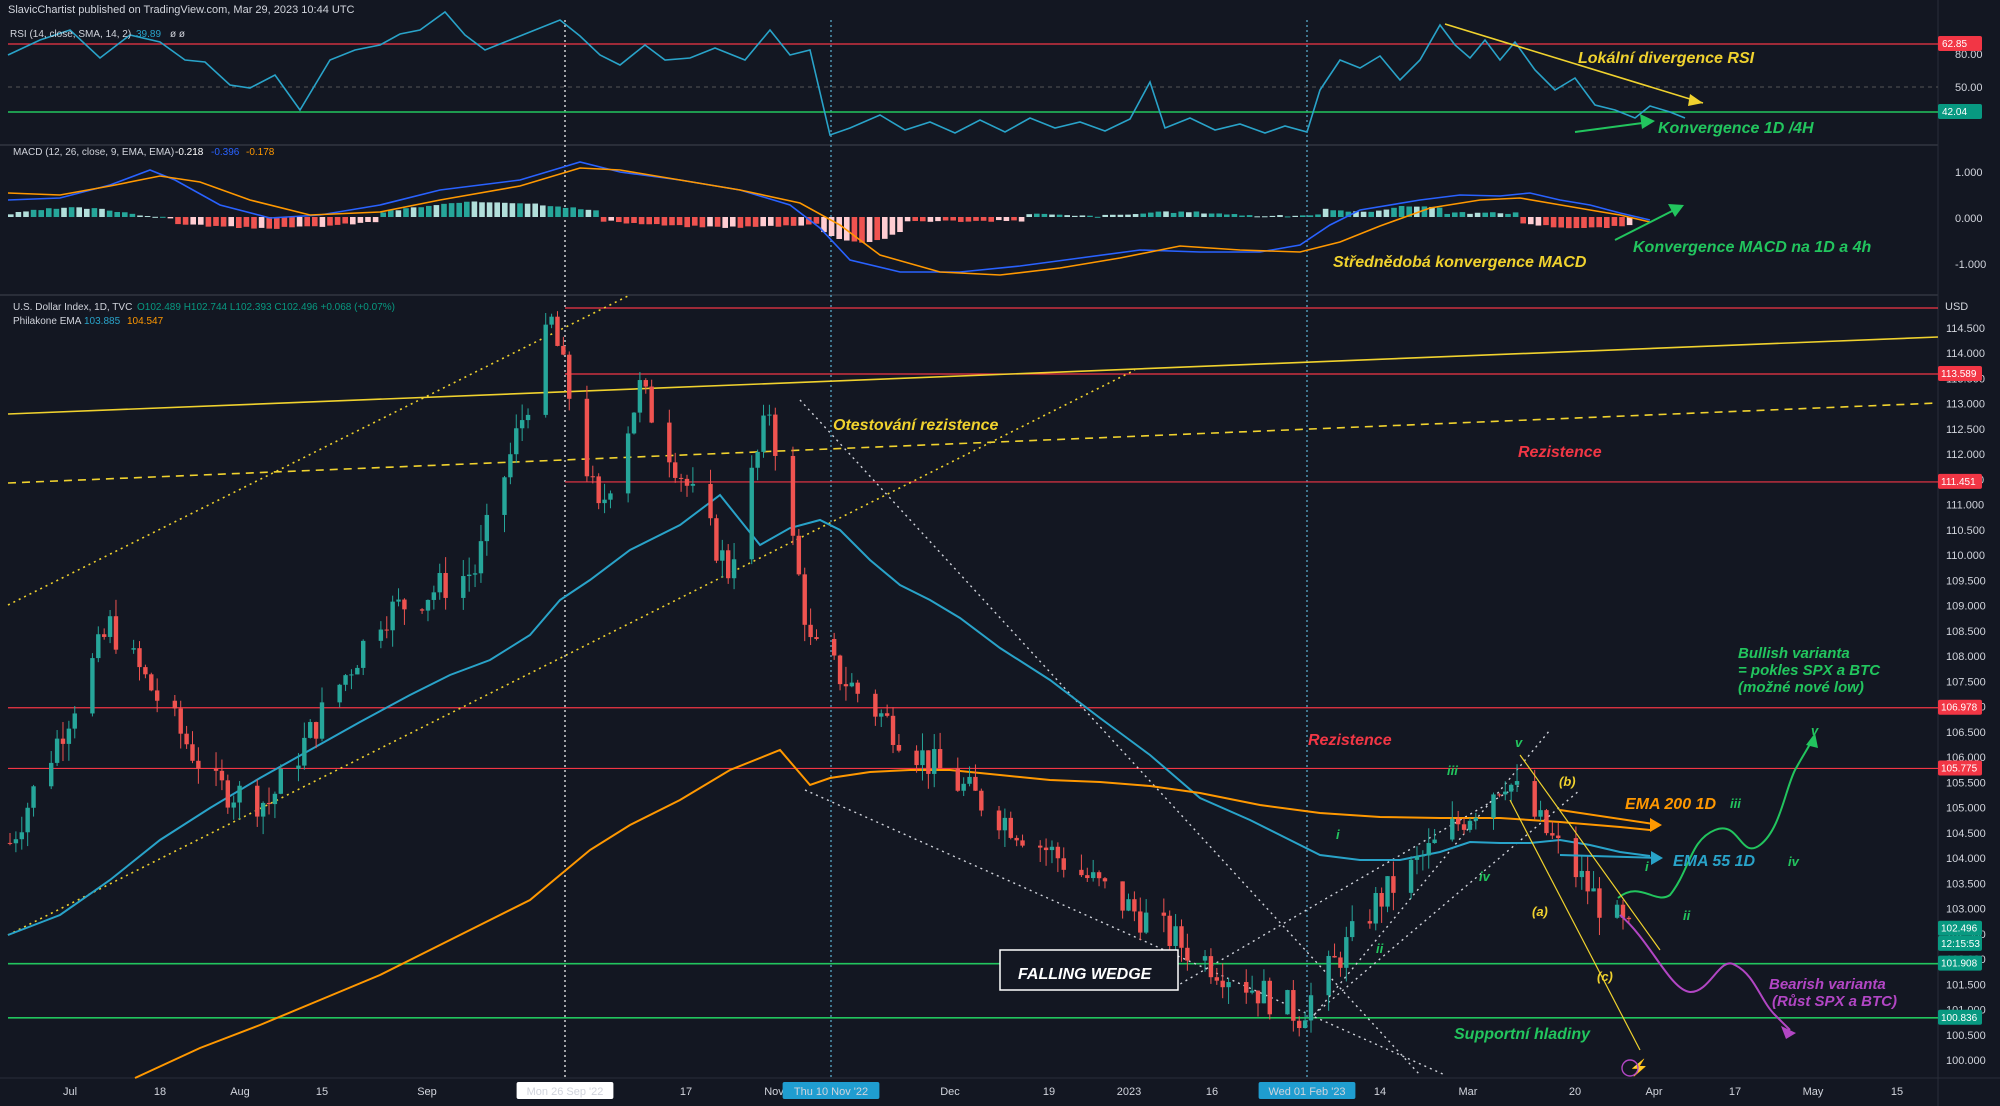  I want to click on price-axis-label: 114.000, so click(1965, 354).